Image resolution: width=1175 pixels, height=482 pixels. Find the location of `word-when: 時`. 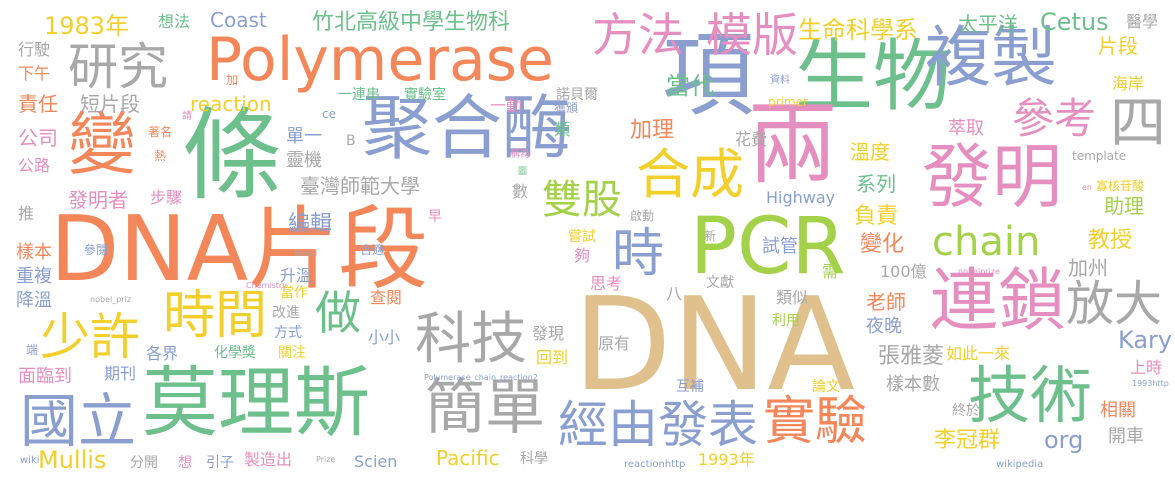

word-when: 時 is located at coordinates (638, 254).